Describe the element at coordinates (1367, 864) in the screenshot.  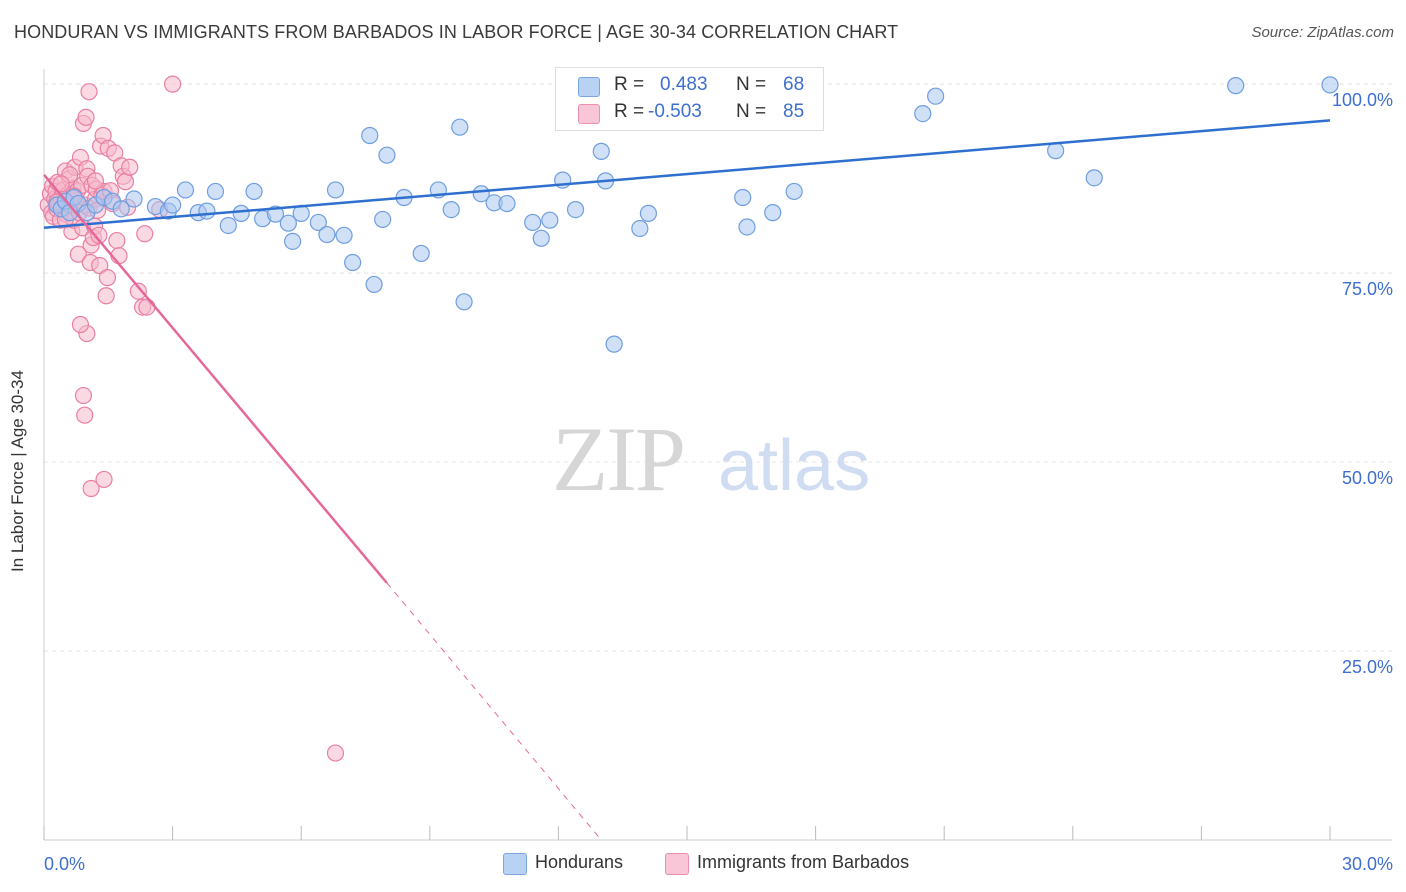
I see `x-tick-label: 30.0%` at that location.